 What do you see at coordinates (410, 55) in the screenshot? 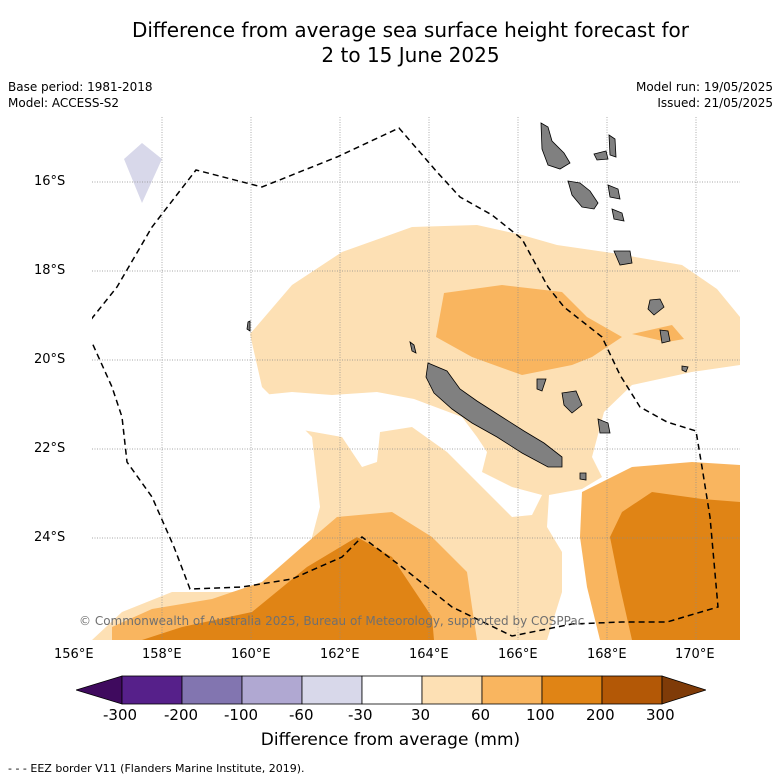
I see `title-line-2: 2 to 15 June 2025` at bounding box center [410, 55].